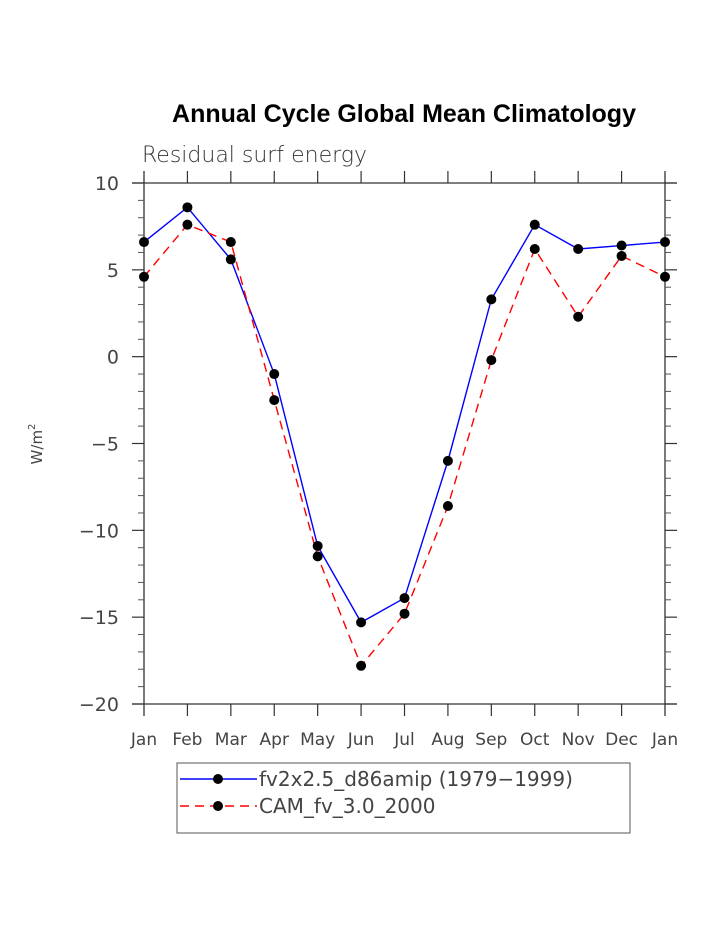  Describe the element at coordinates (578, 740) in the screenshot. I see `x-tick-label: Nov` at that location.